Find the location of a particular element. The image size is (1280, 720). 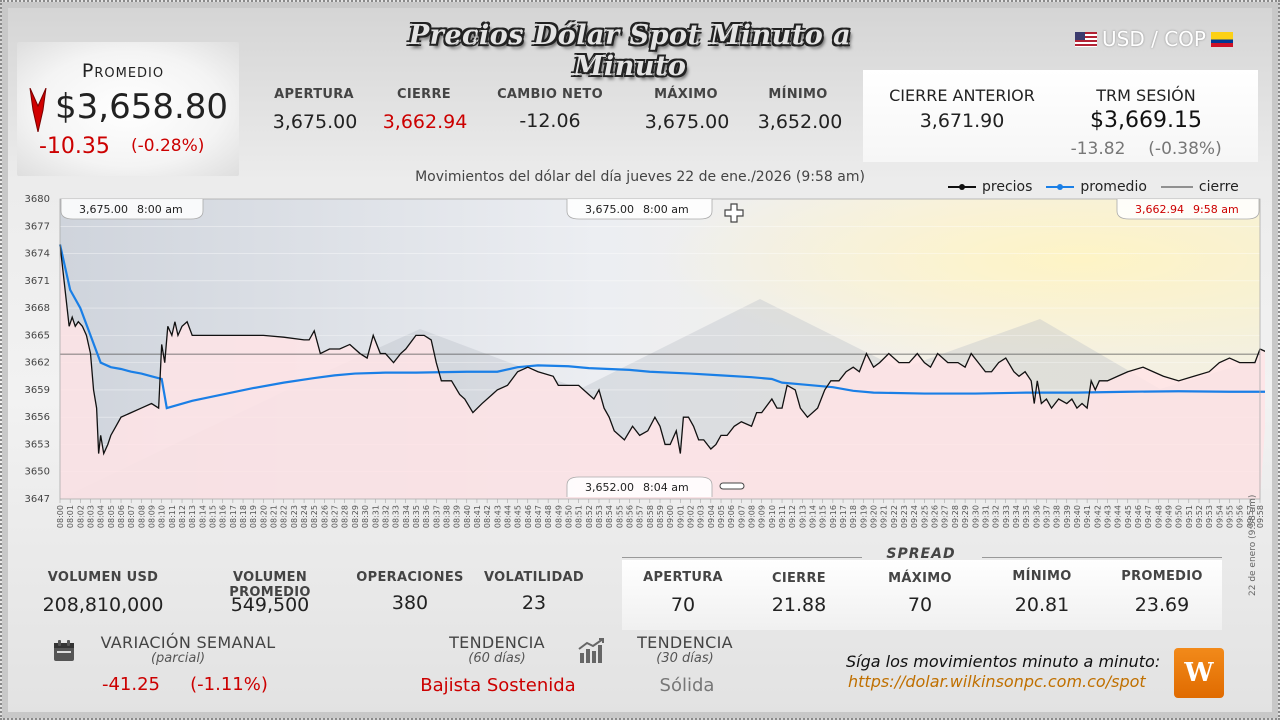

x-tick-label: 09:10 is located at coordinates (772, 516).